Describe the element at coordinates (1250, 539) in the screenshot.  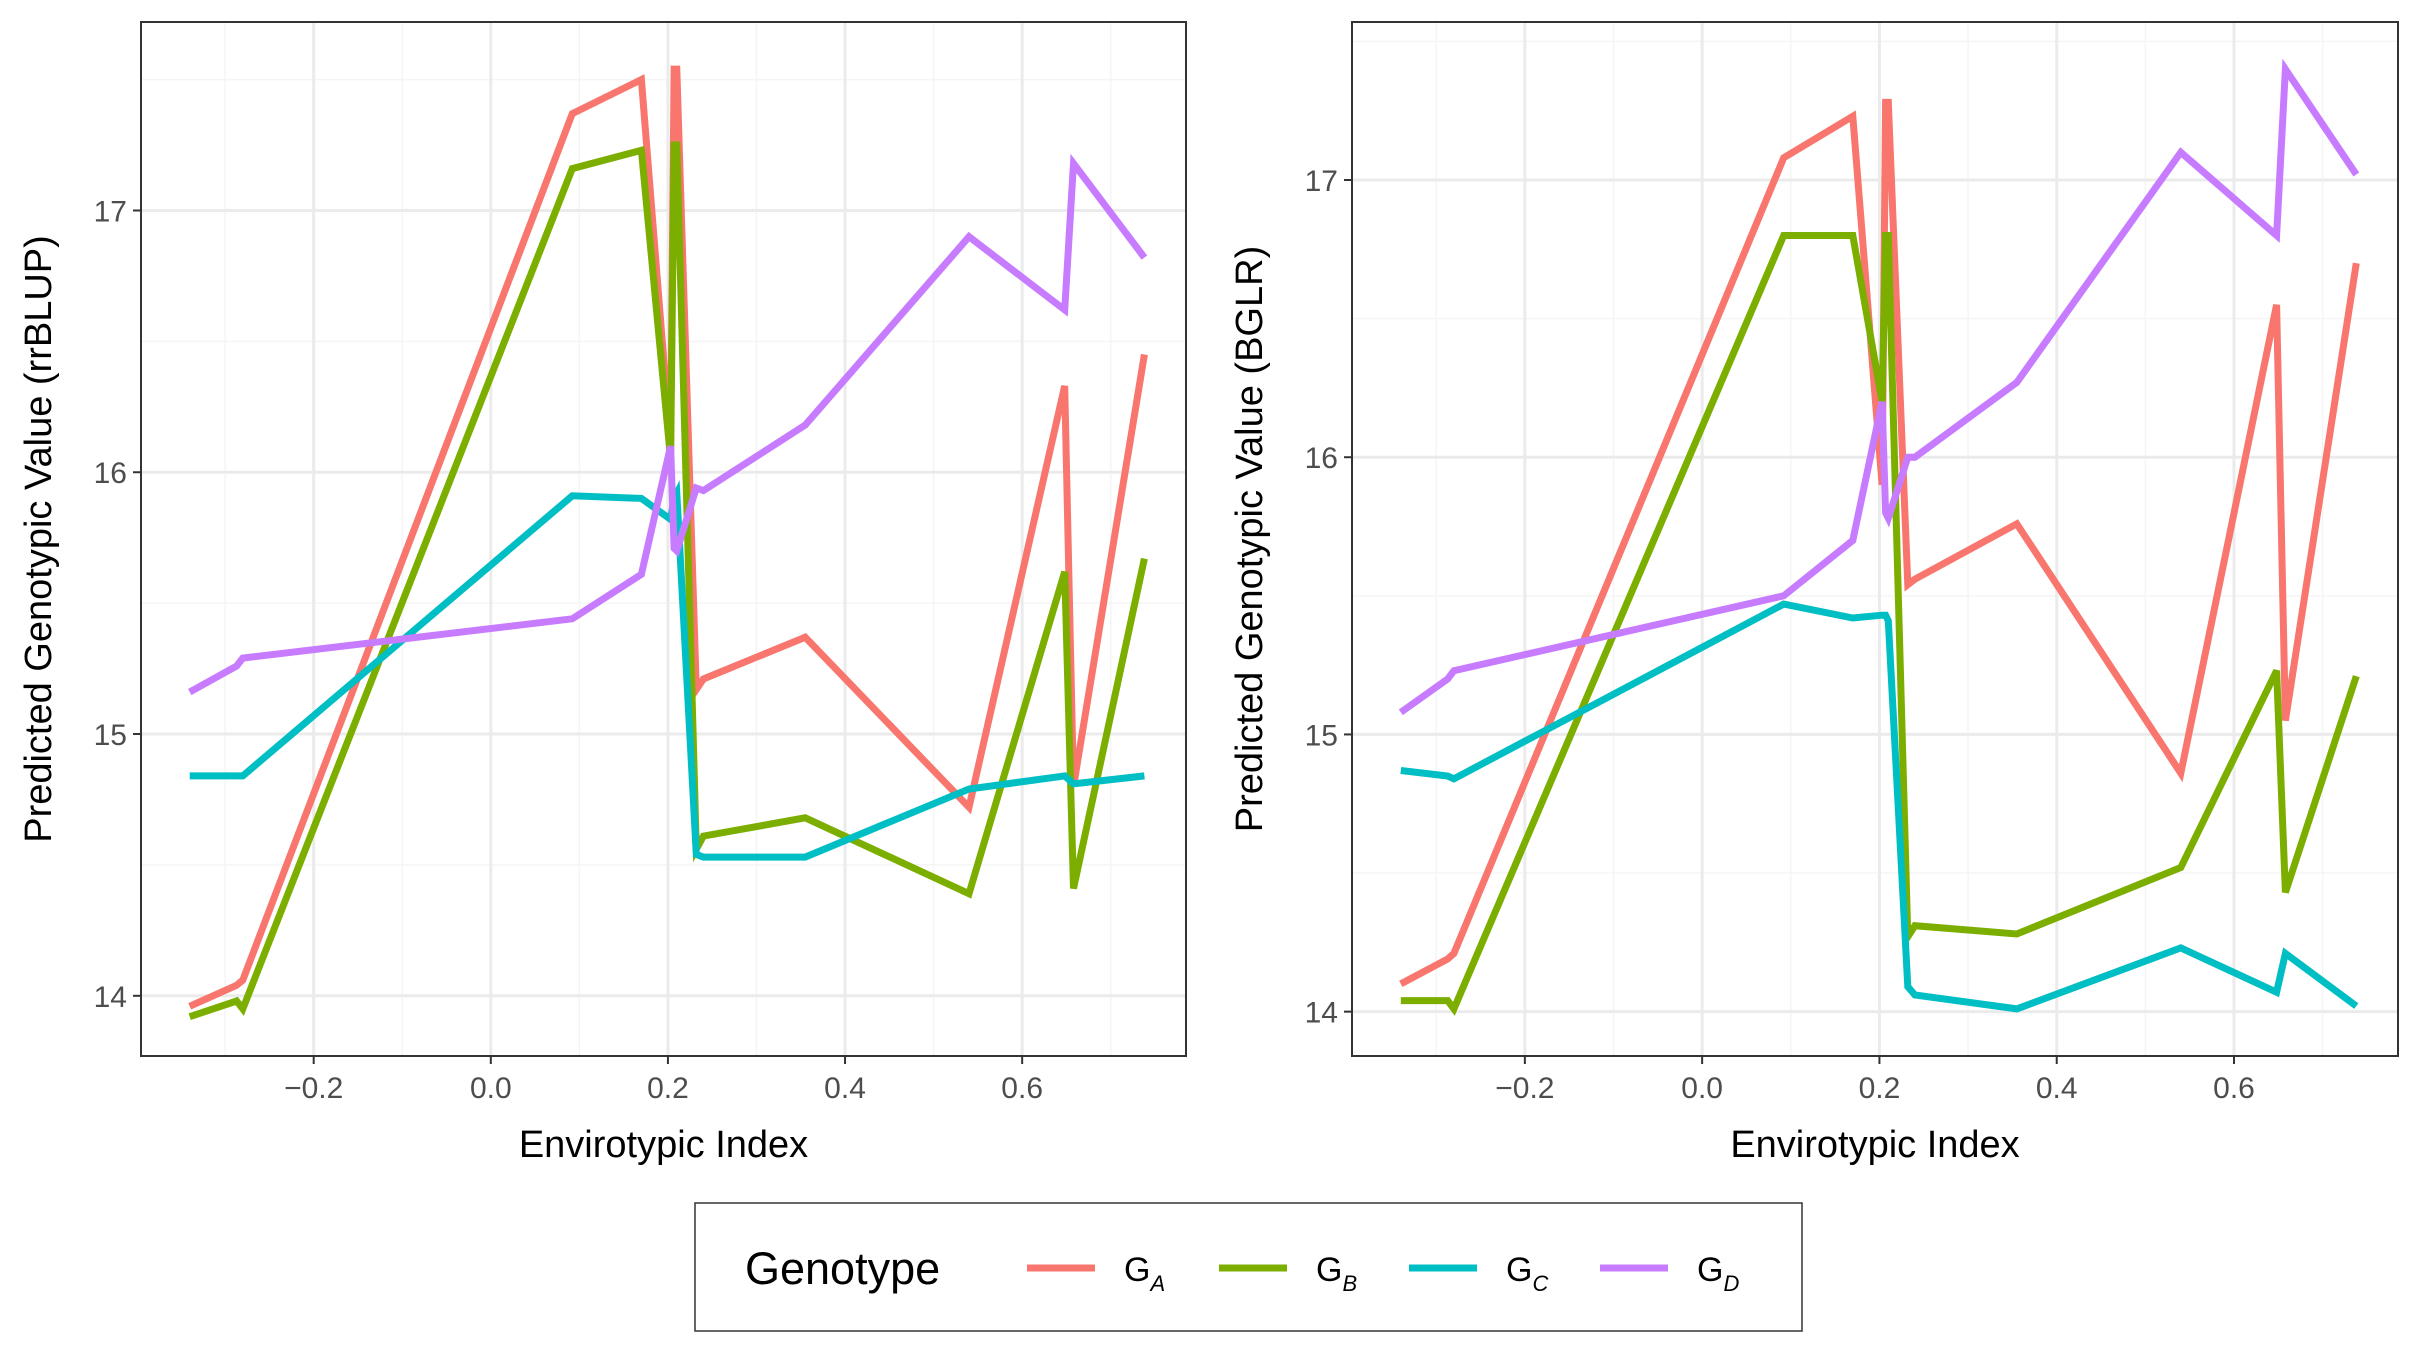
I see `right-y-axis-title: Predicted Genotypic Value (BGLR)` at that location.